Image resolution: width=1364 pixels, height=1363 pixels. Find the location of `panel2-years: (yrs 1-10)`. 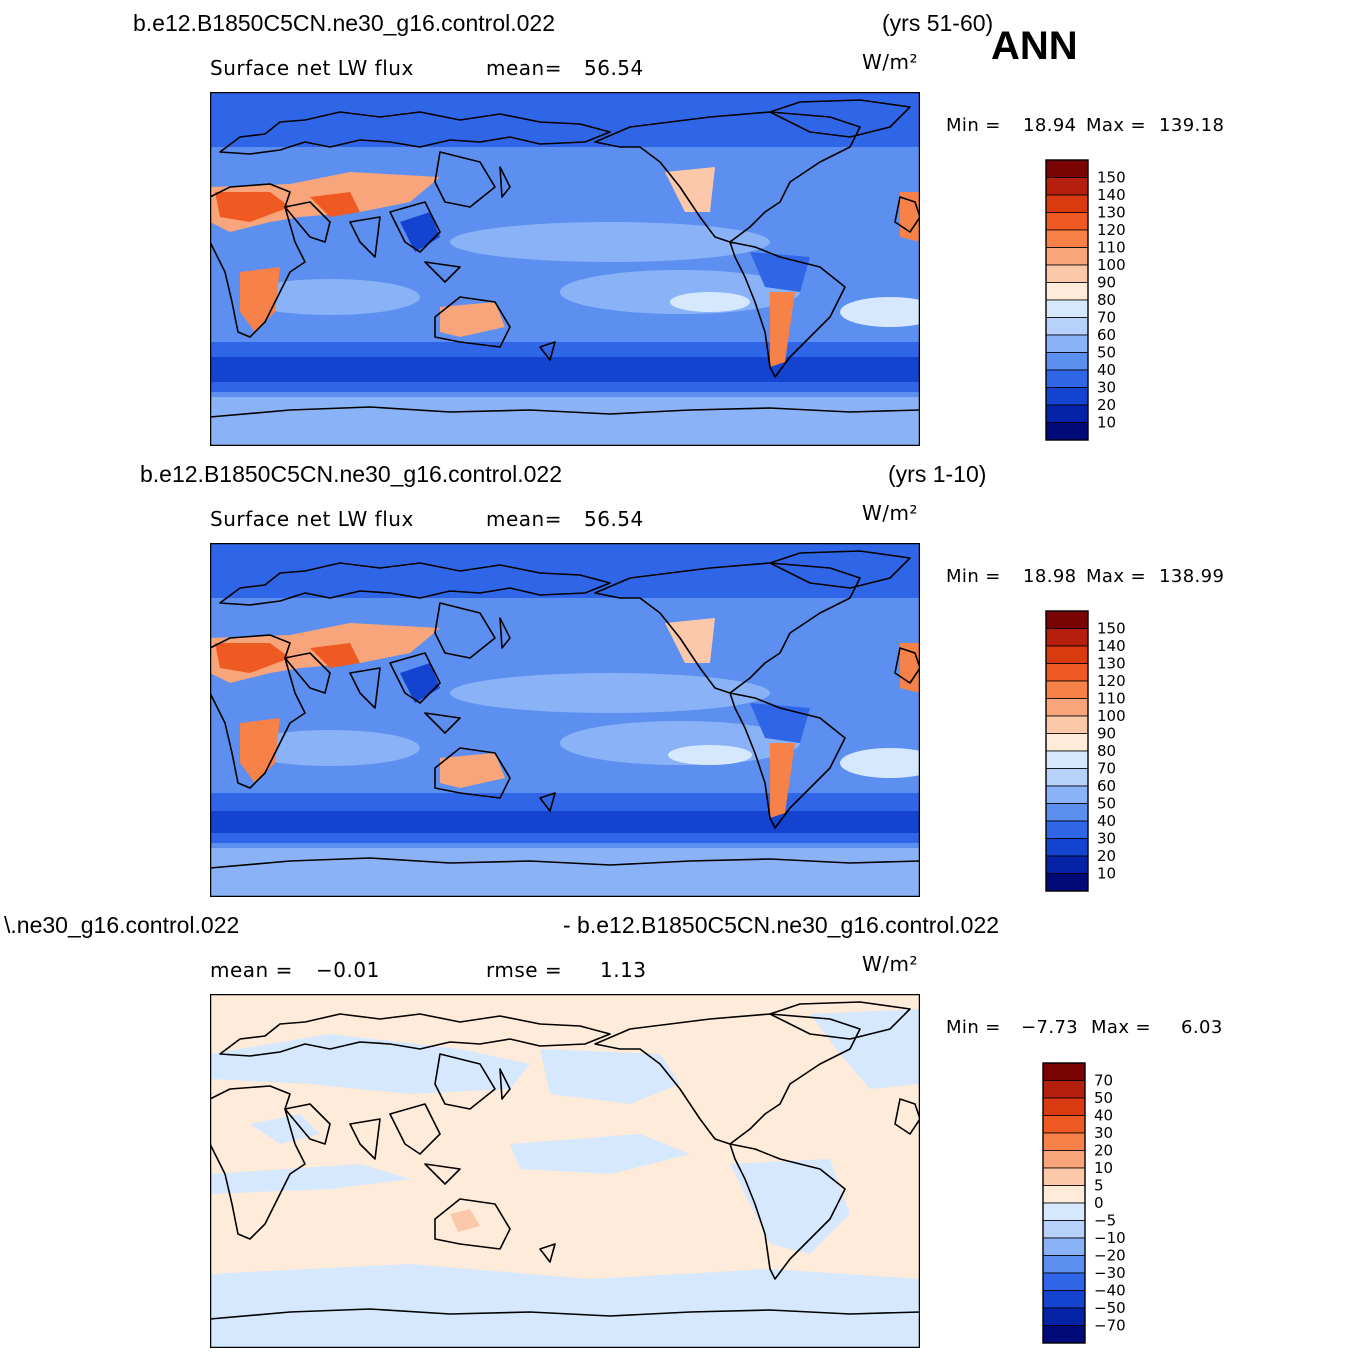

panel2-years: (yrs 1-10) is located at coordinates (937, 474).